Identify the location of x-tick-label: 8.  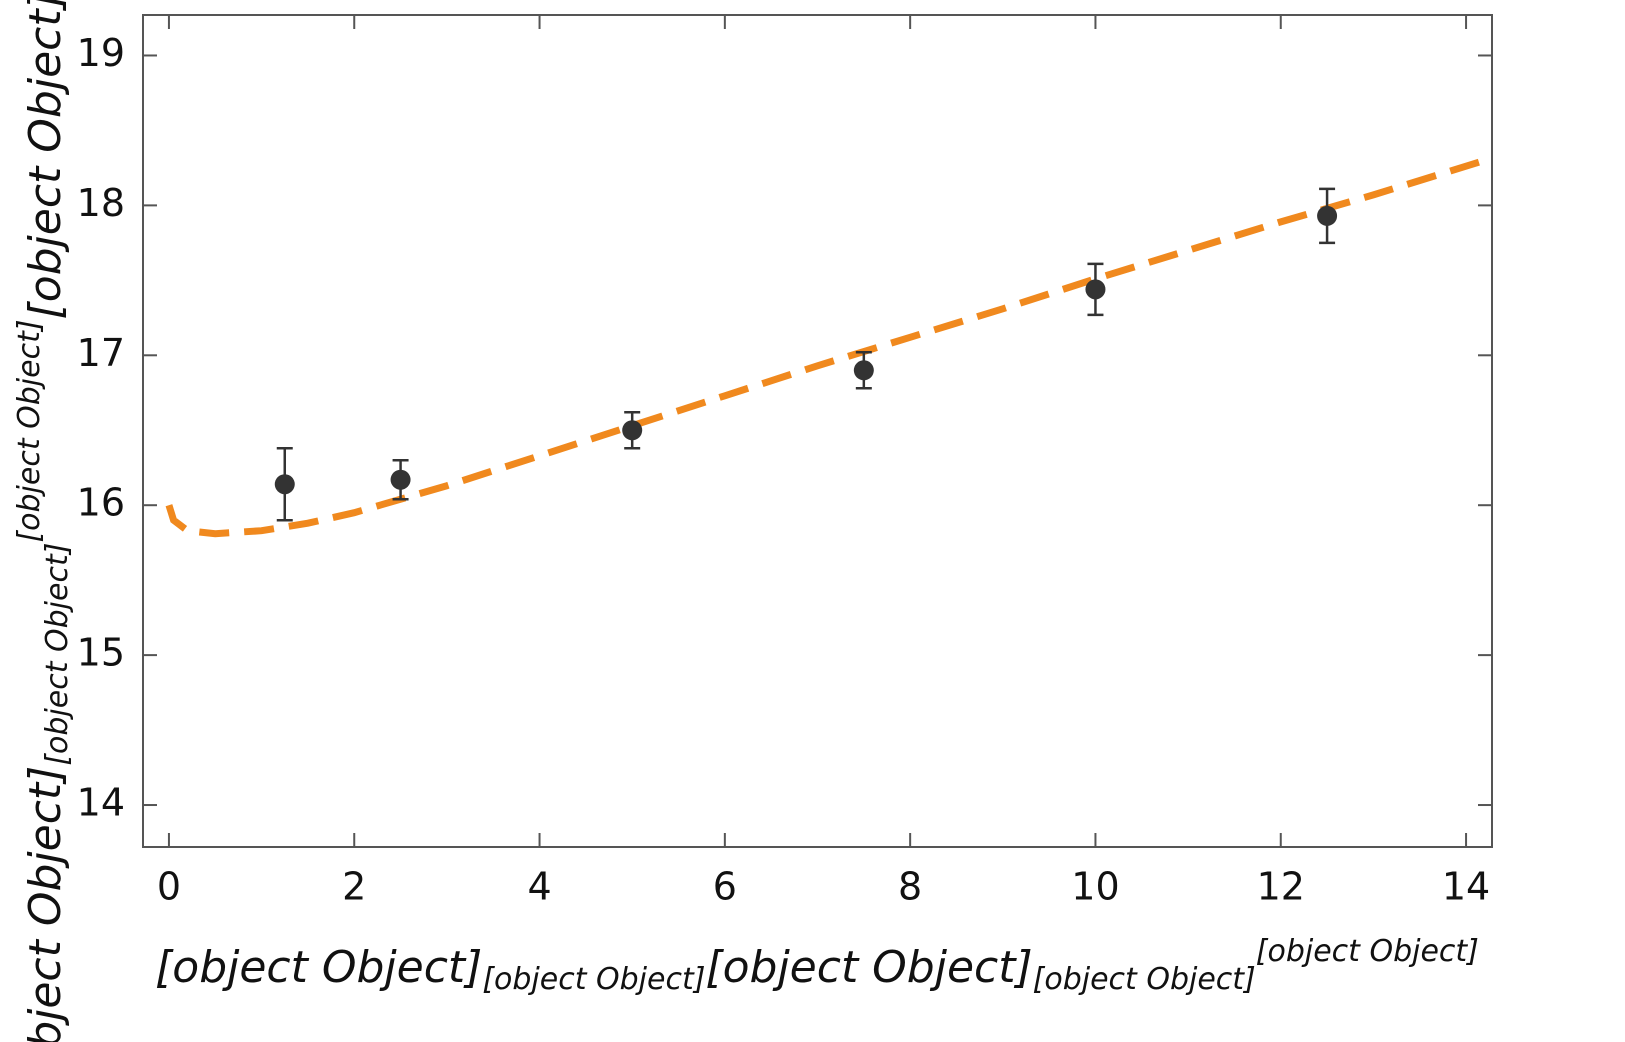
(910, 887).